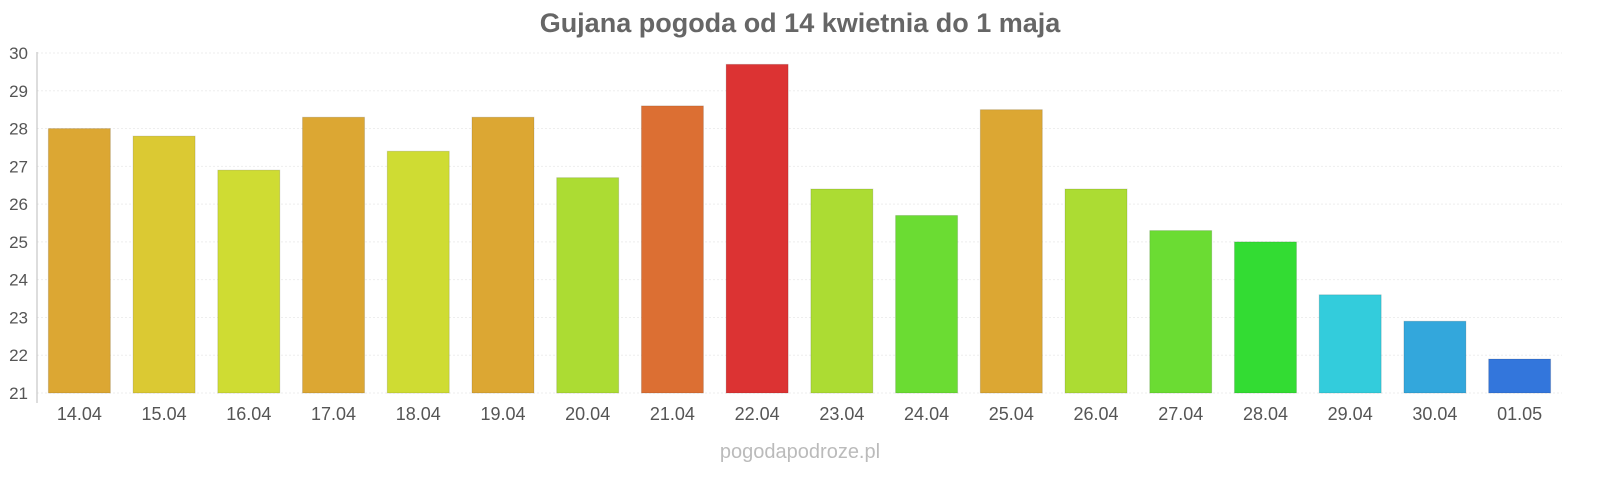 This screenshot has height=485, width=1600. Describe the element at coordinates (1350, 414) in the screenshot. I see `x-tick-label: 29.04` at that location.